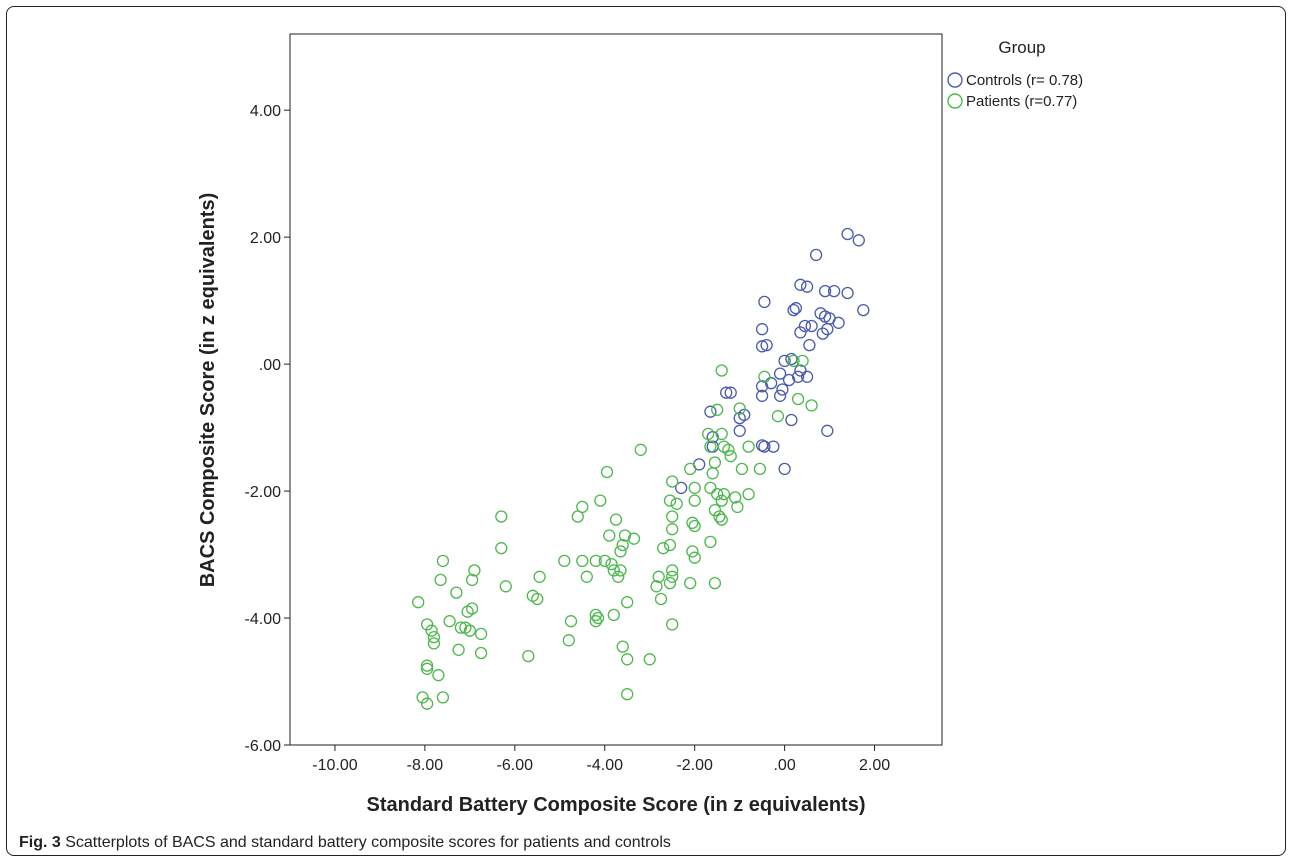  What do you see at coordinates (263, 492) in the screenshot?
I see `y-tick-label: -2.00` at bounding box center [263, 492].